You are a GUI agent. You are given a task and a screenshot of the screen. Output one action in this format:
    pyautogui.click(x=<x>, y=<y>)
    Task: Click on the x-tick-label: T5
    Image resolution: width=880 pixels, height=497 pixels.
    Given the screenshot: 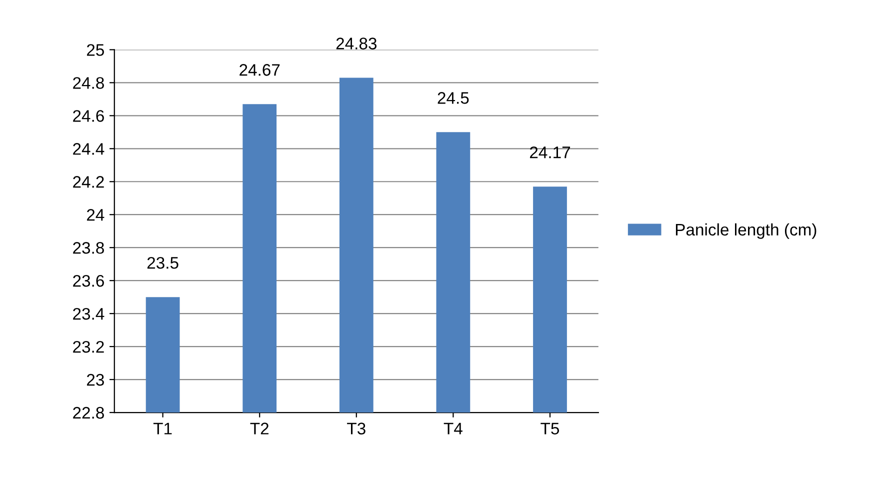 What is the action you would take?
    pyautogui.click(x=550, y=428)
    